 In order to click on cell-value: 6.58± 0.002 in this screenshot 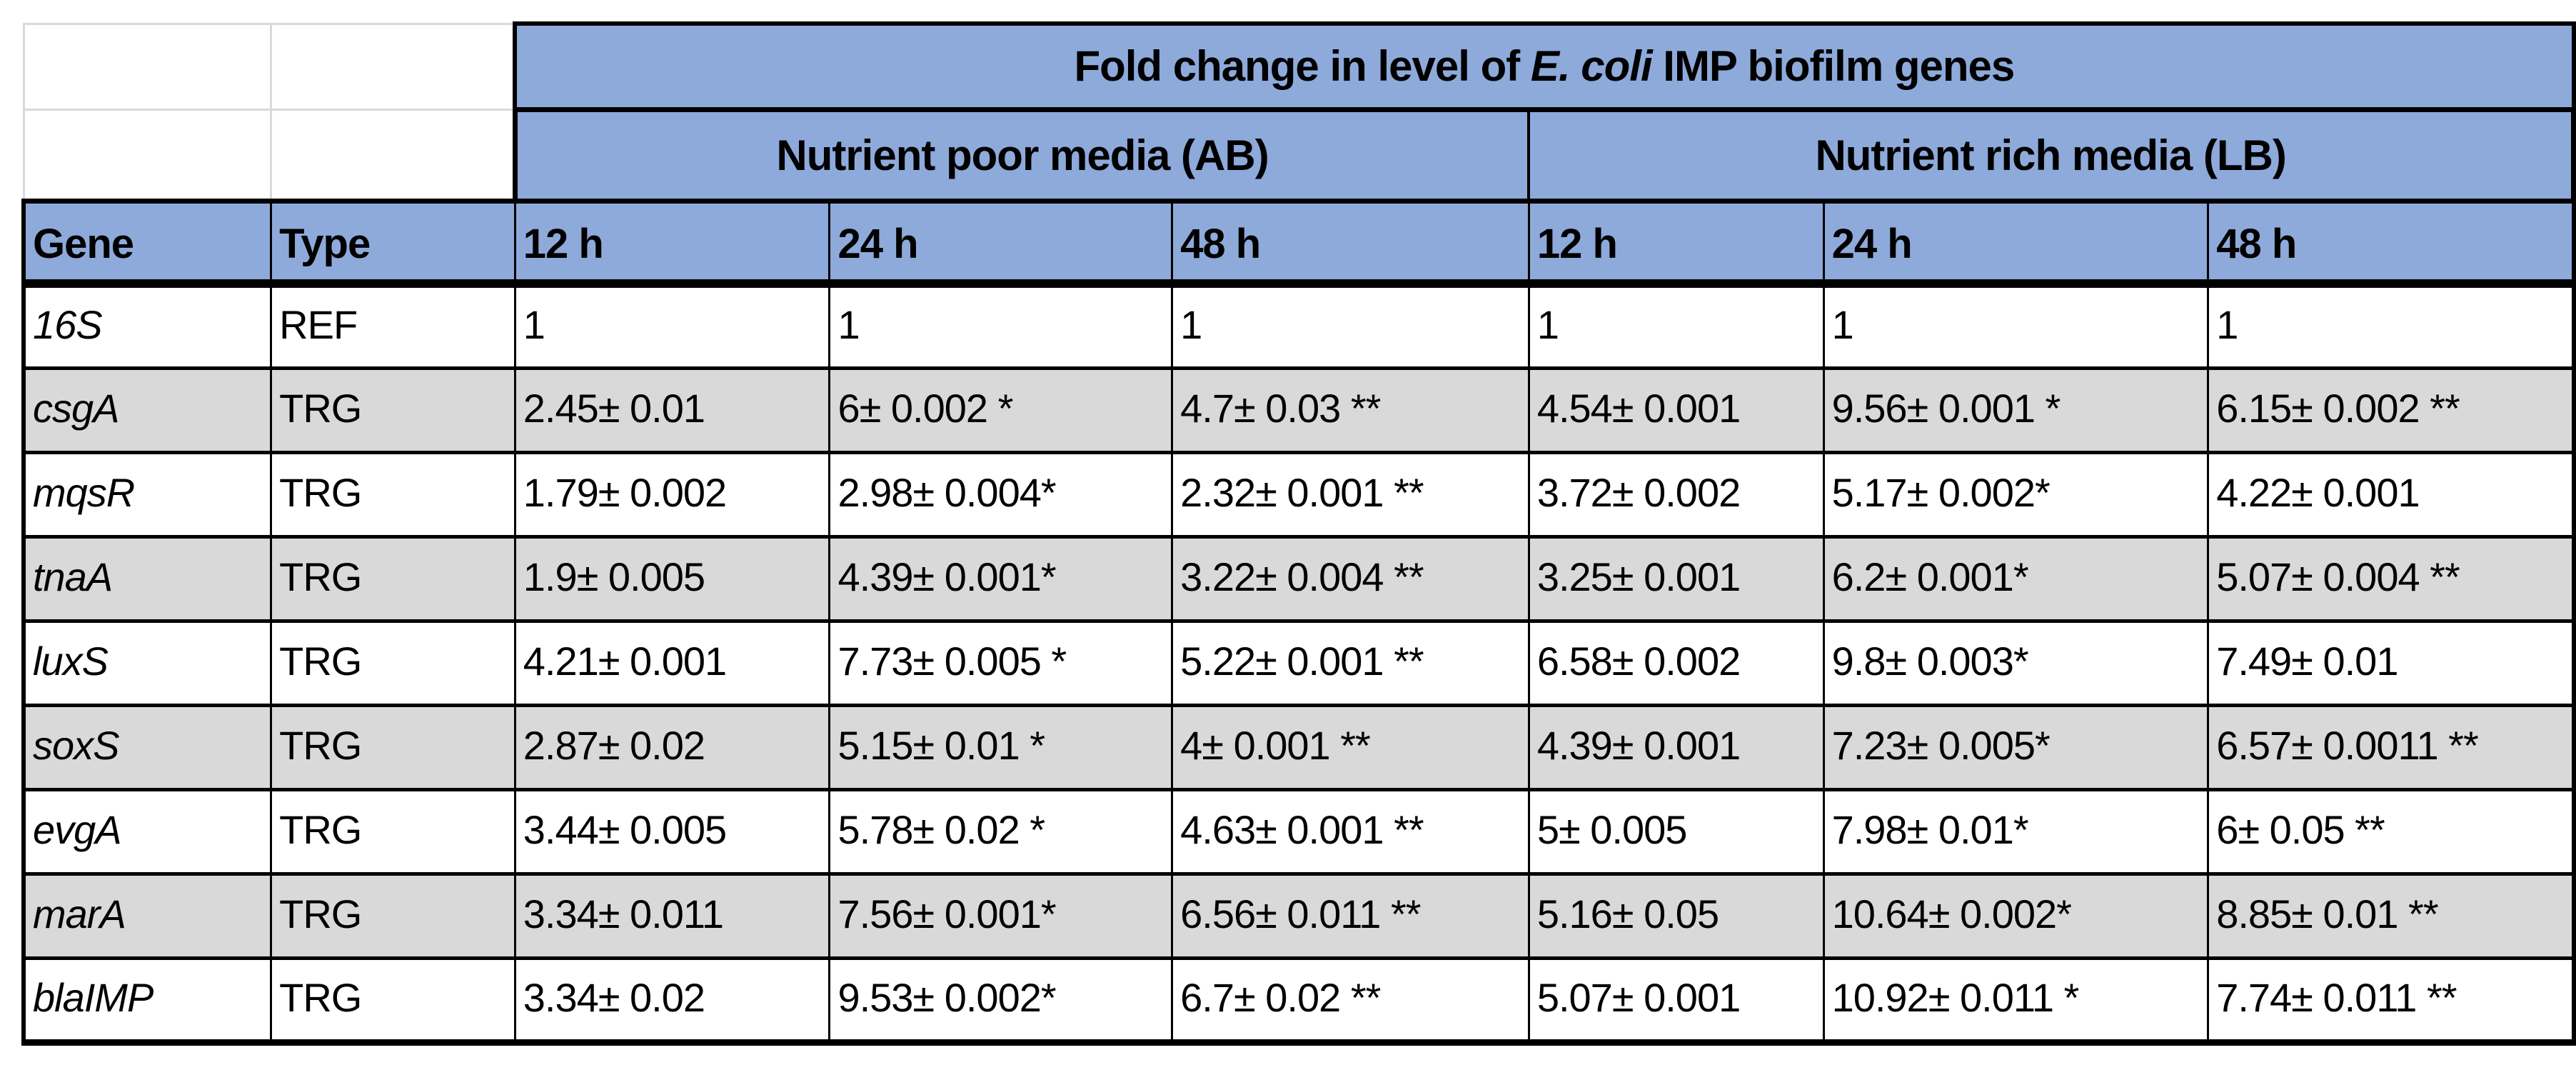, I will do `click(1676, 663)`.